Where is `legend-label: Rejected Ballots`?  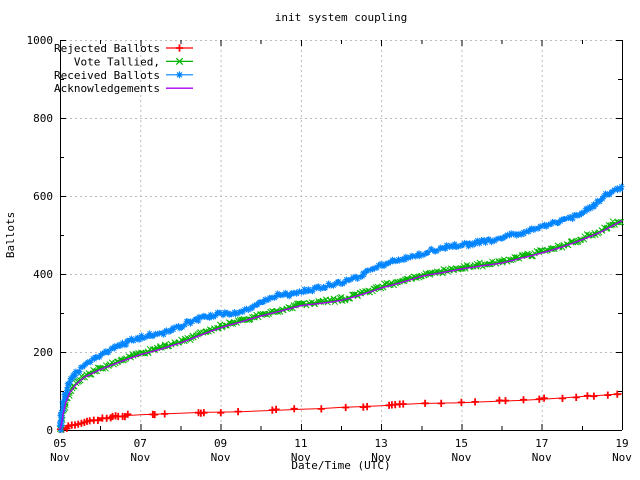 legend-label: Rejected Ballots is located at coordinates (107, 48).